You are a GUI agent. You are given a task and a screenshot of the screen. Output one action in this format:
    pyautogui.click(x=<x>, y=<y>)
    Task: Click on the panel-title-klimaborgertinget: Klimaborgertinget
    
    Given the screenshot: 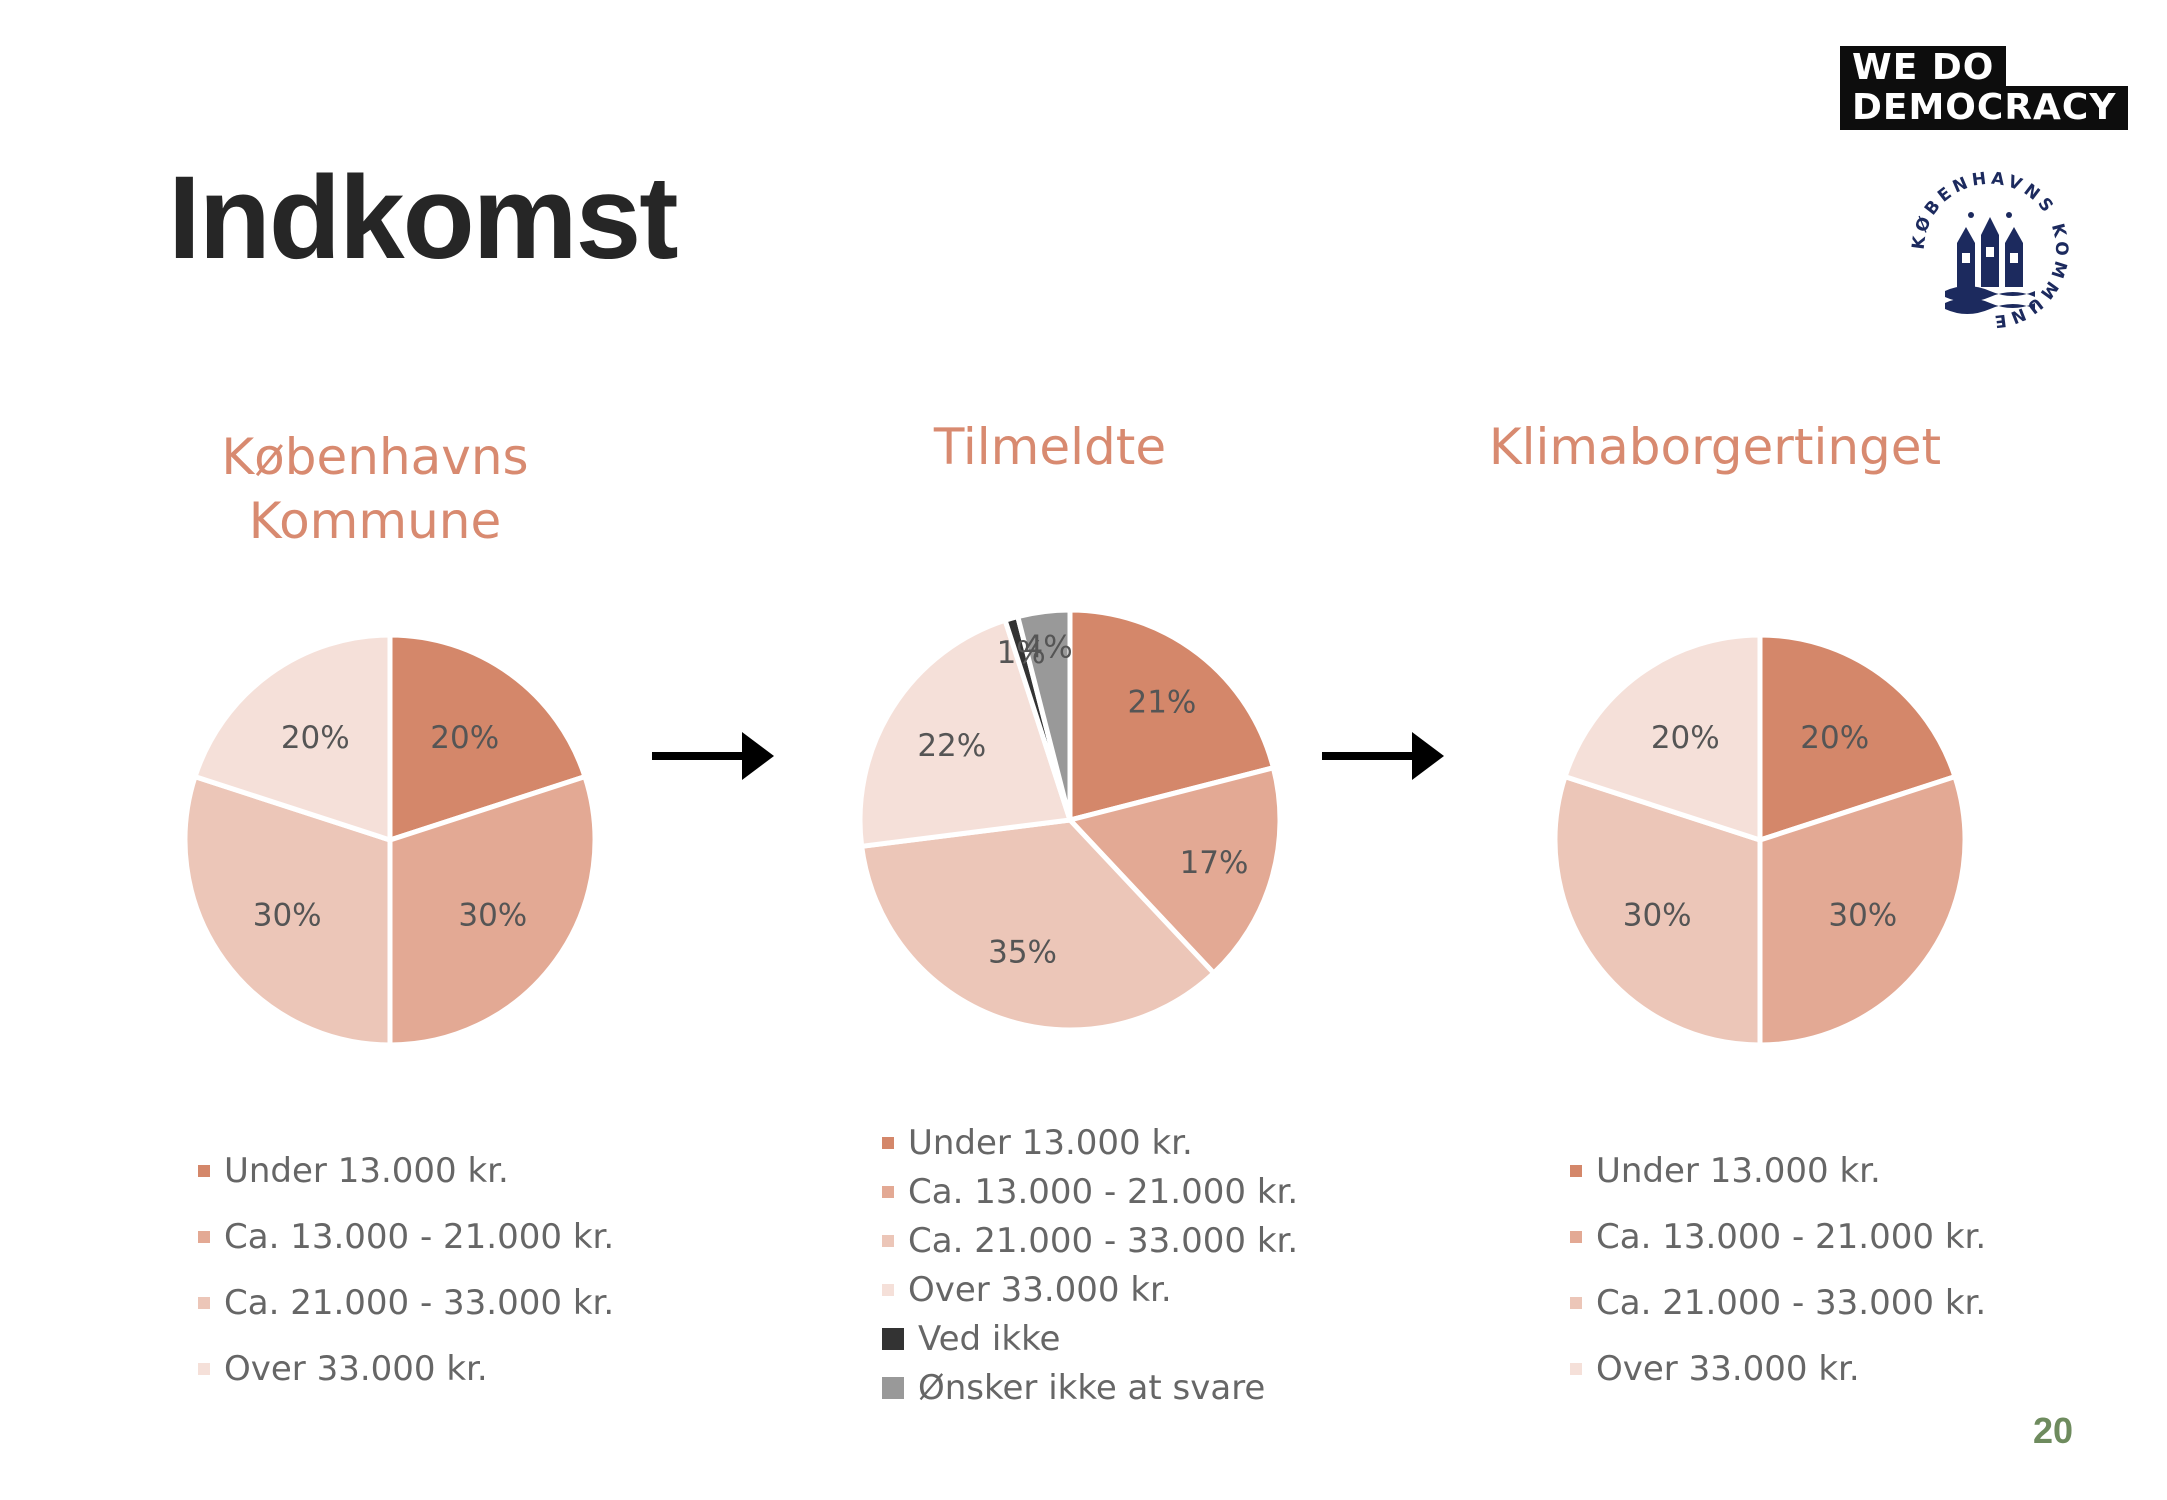 What is the action you would take?
    pyautogui.click(x=1715, y=447)
    